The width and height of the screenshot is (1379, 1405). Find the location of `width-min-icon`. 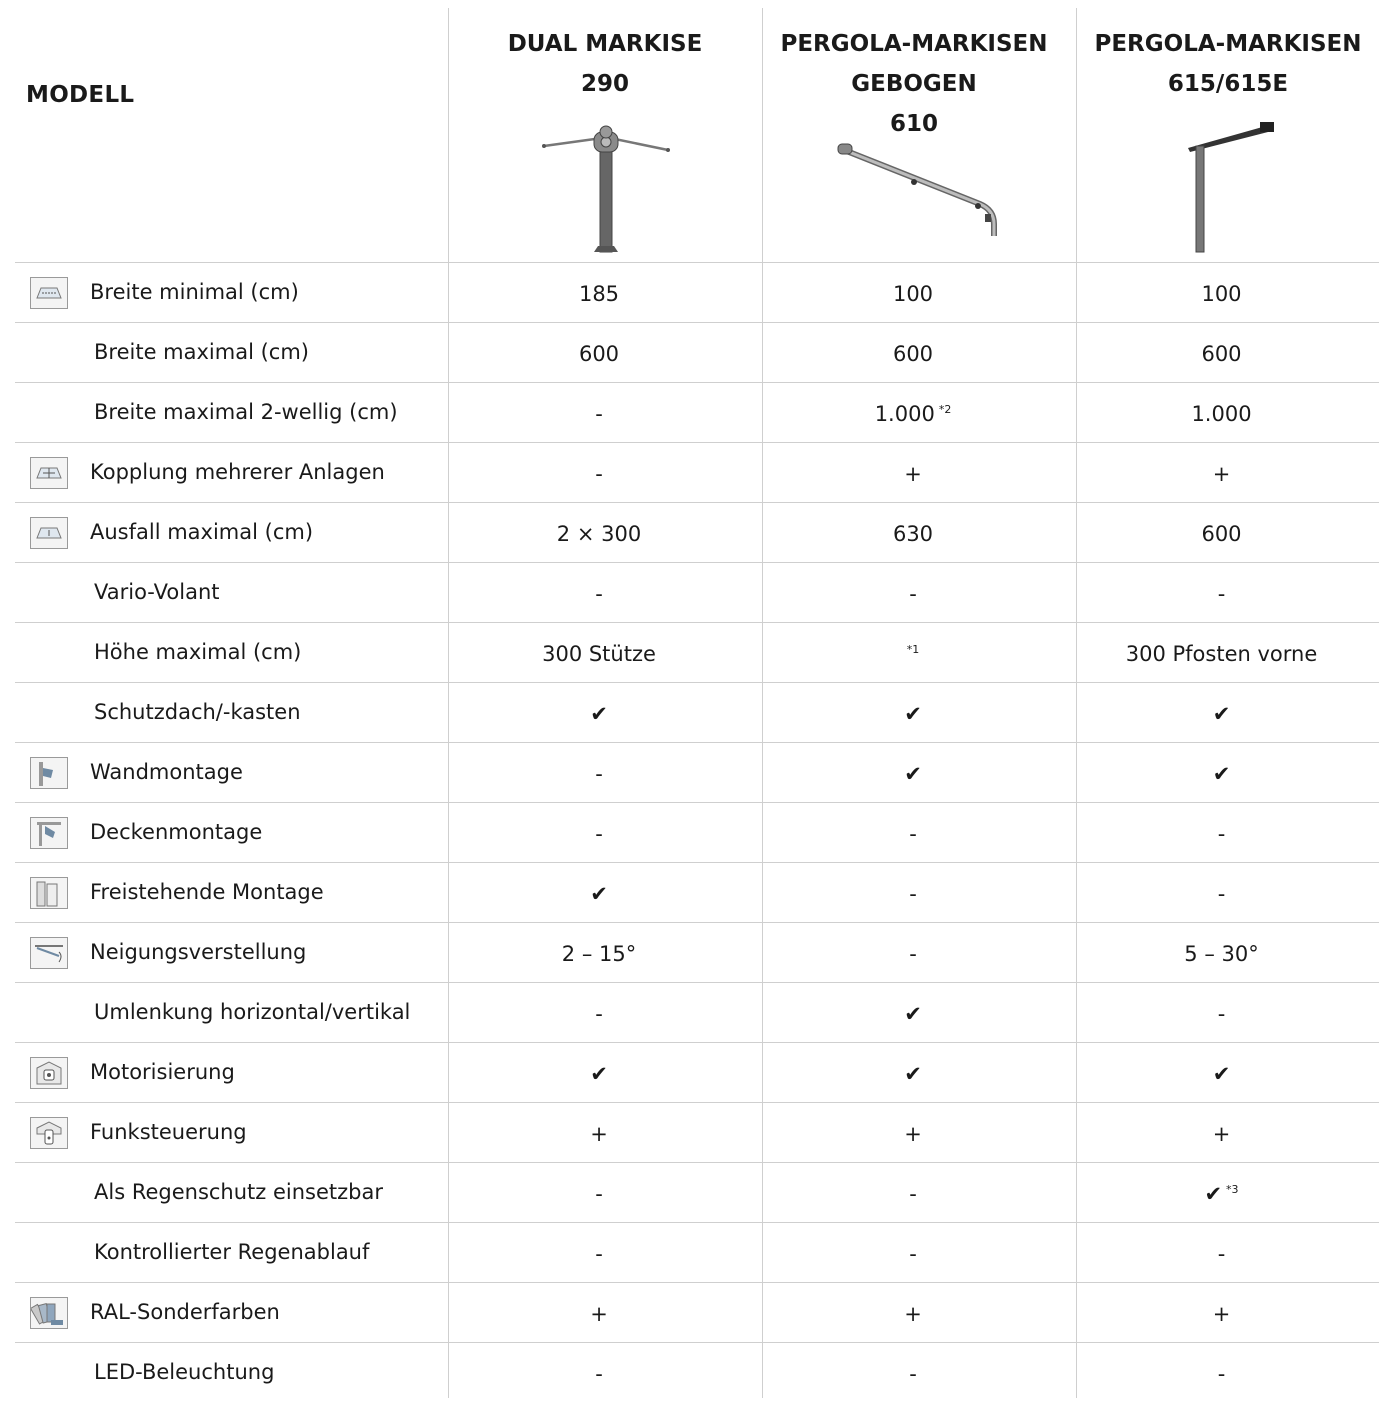

width-min-icon is located at coordinates (49, 293).